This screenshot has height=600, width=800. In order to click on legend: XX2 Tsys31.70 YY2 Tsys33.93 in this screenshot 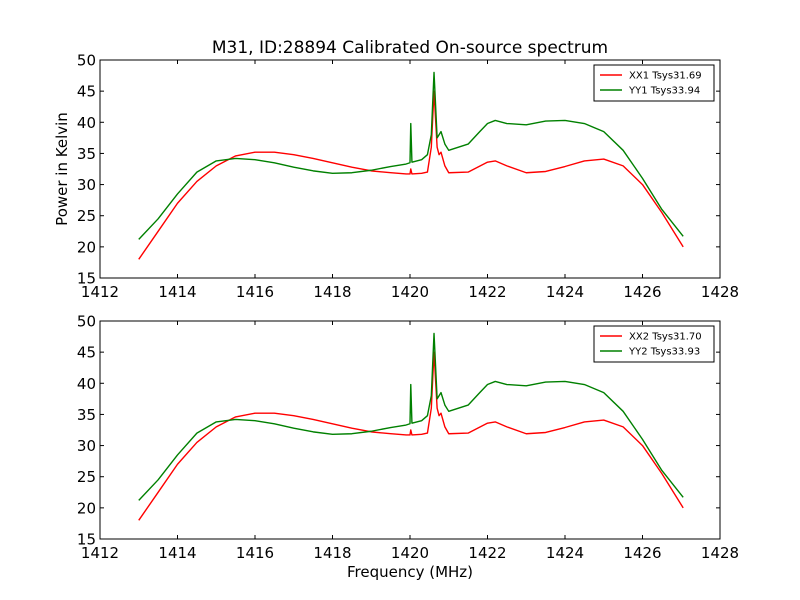, I will do `click(654, 344)`.